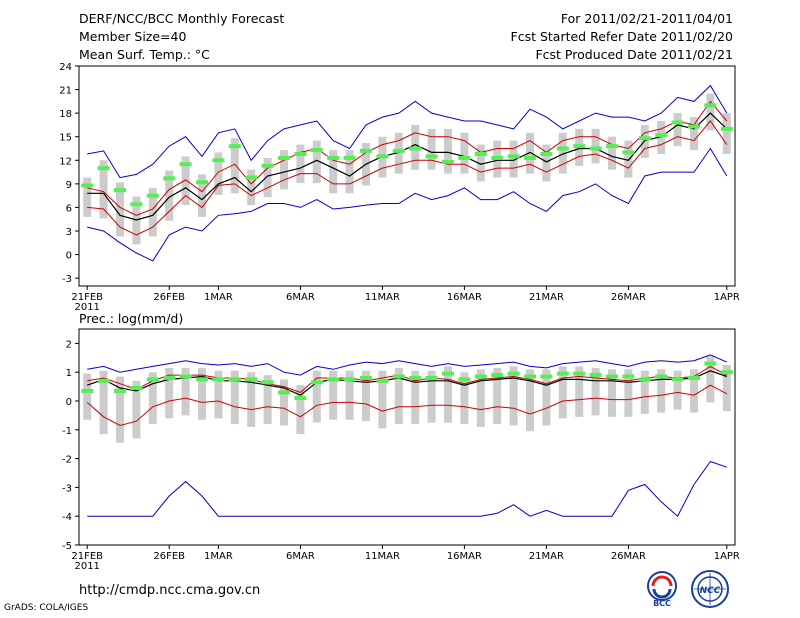  I want to click on prec-x-tick-label: 1APR, so click(727, 556).